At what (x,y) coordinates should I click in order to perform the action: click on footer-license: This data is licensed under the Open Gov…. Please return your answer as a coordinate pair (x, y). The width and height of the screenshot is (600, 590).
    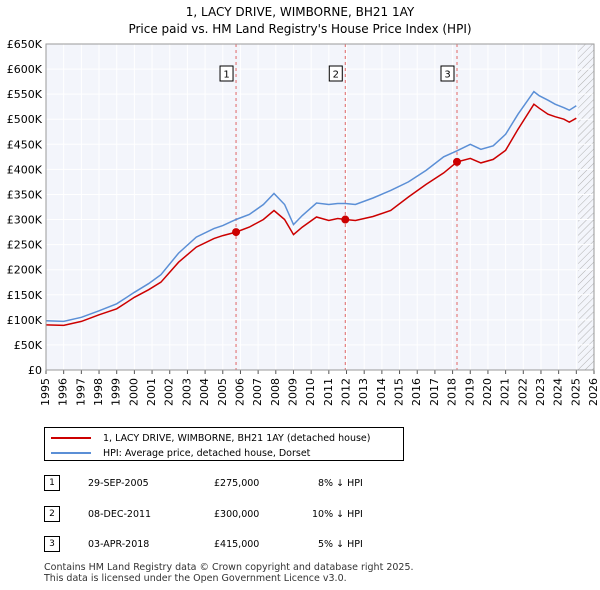
    Looking at the image, I should click on (195, 578).